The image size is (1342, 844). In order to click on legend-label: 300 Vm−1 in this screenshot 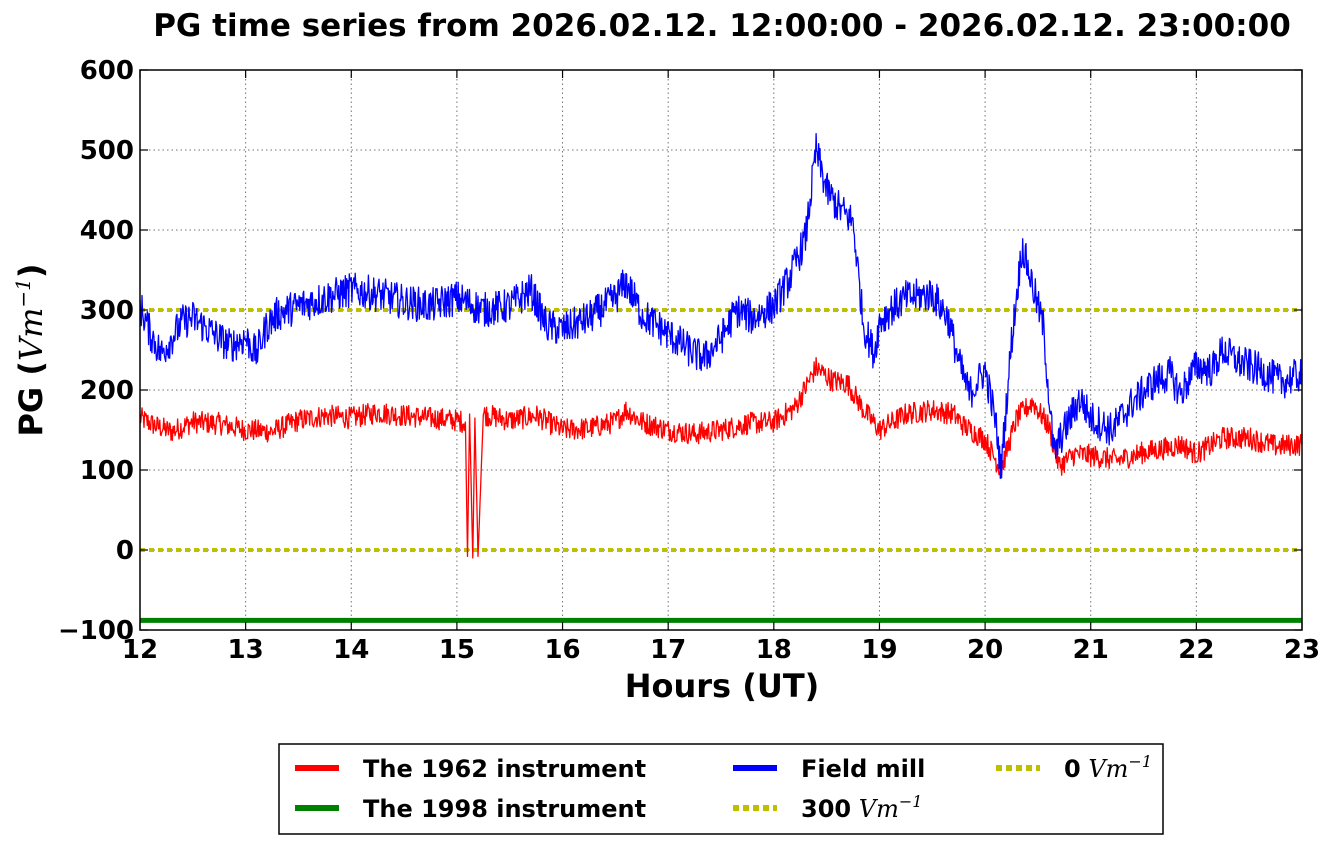, I will do `click(861, 807)`.